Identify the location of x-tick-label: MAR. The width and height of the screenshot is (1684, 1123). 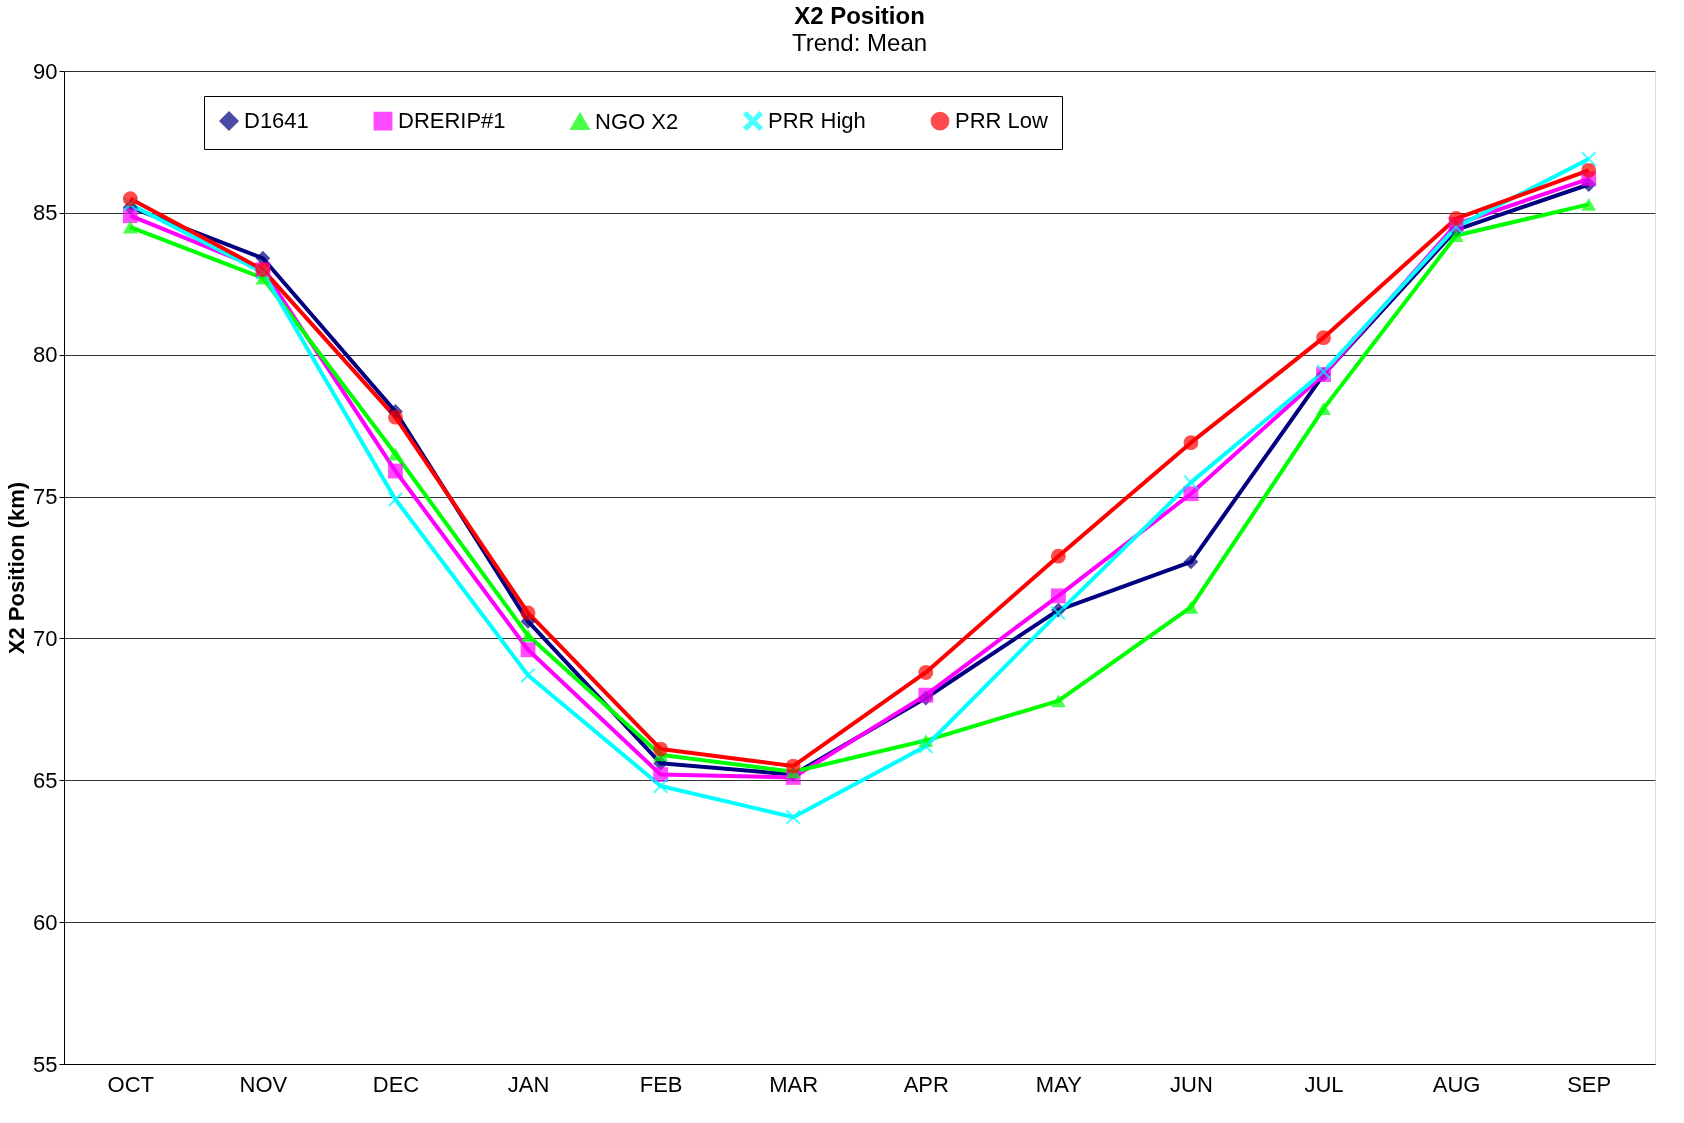
(794, 1084).